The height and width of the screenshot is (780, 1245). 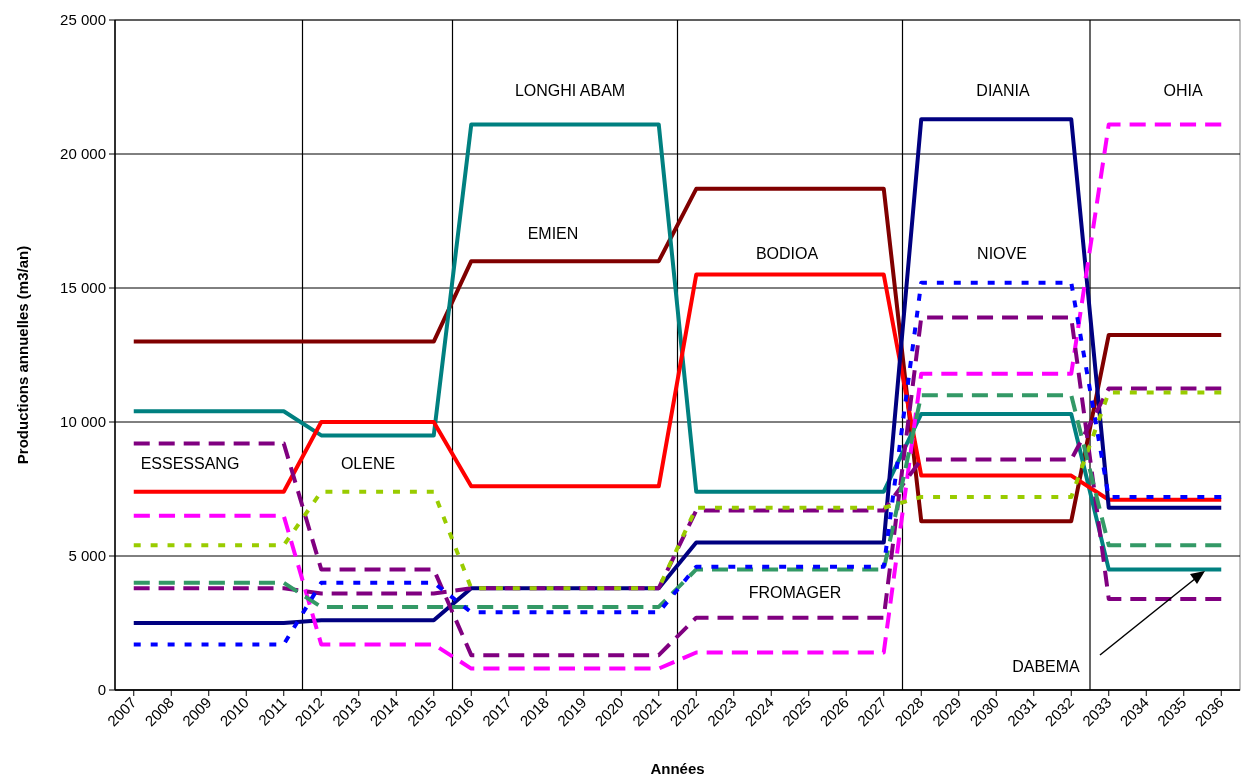 What do you see at coordinates (1002, 253) in the screenshot?
I see `annotation: NIOVE` at bounding box center [1002, 253].